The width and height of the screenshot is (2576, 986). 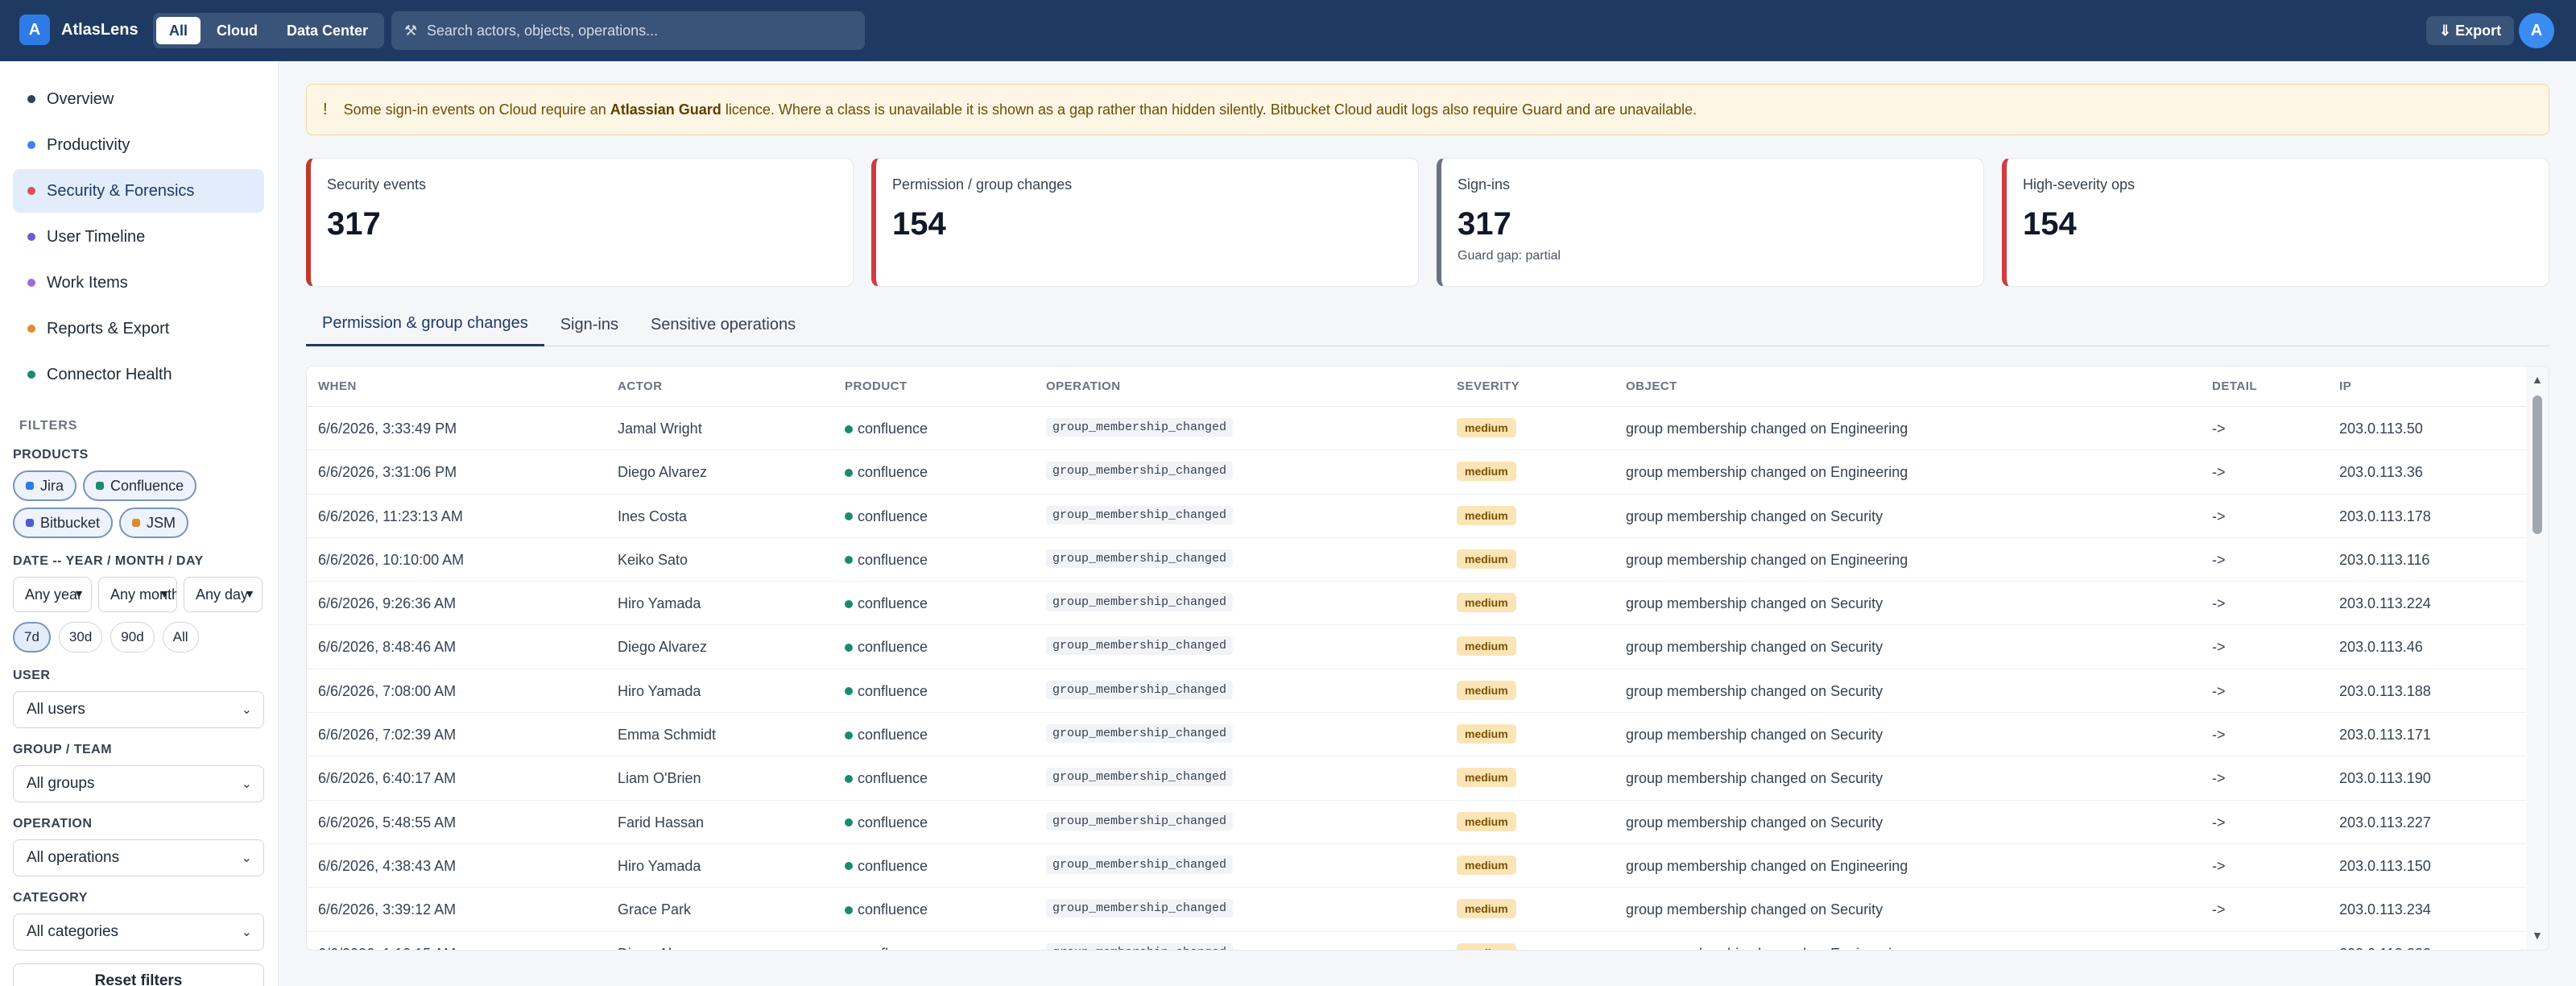 I want to click on column-header-object: OBJECT, so click(x=1651, y=386).